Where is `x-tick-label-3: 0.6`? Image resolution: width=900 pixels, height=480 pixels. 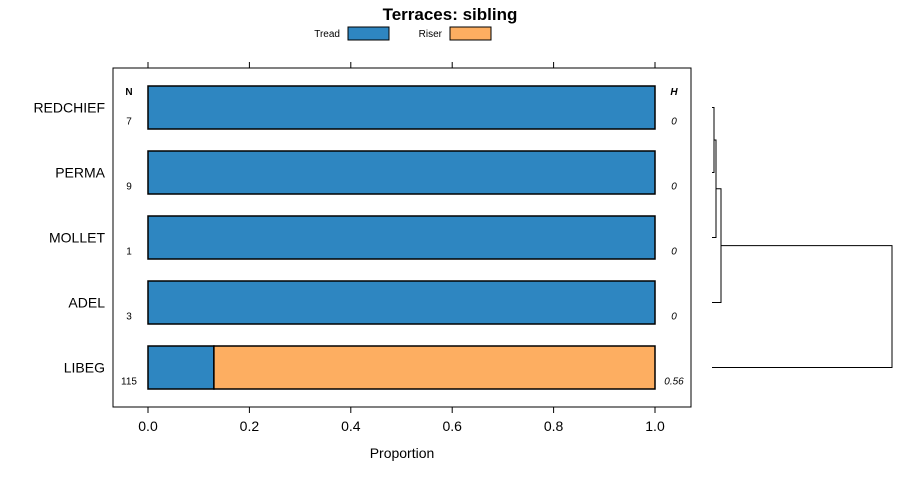
x-tick-label-3: 0.6 is located at coordinates (452, 426).